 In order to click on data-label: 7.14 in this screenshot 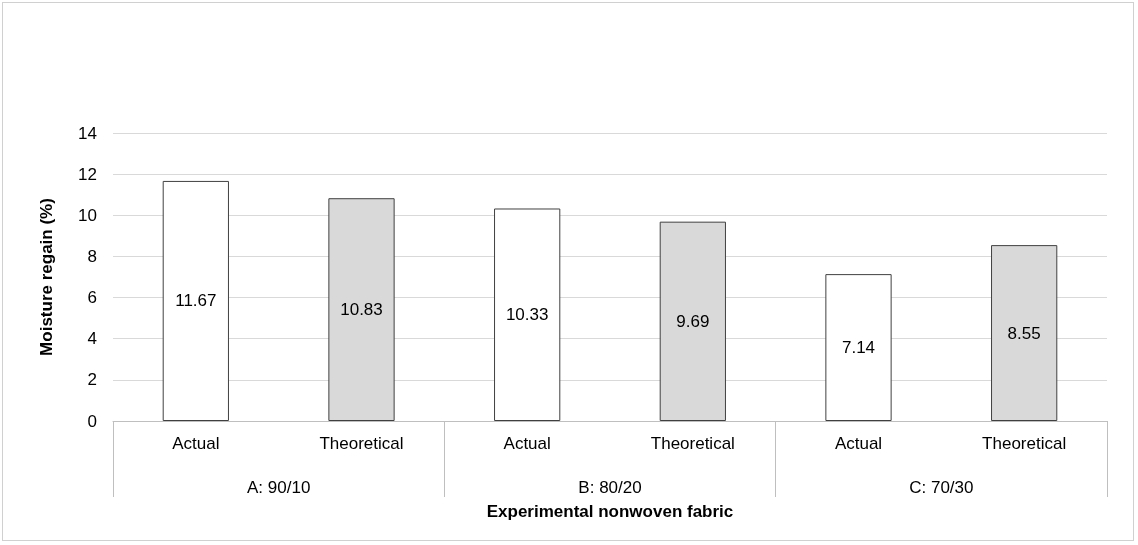, I will do `click(858, 348)`.